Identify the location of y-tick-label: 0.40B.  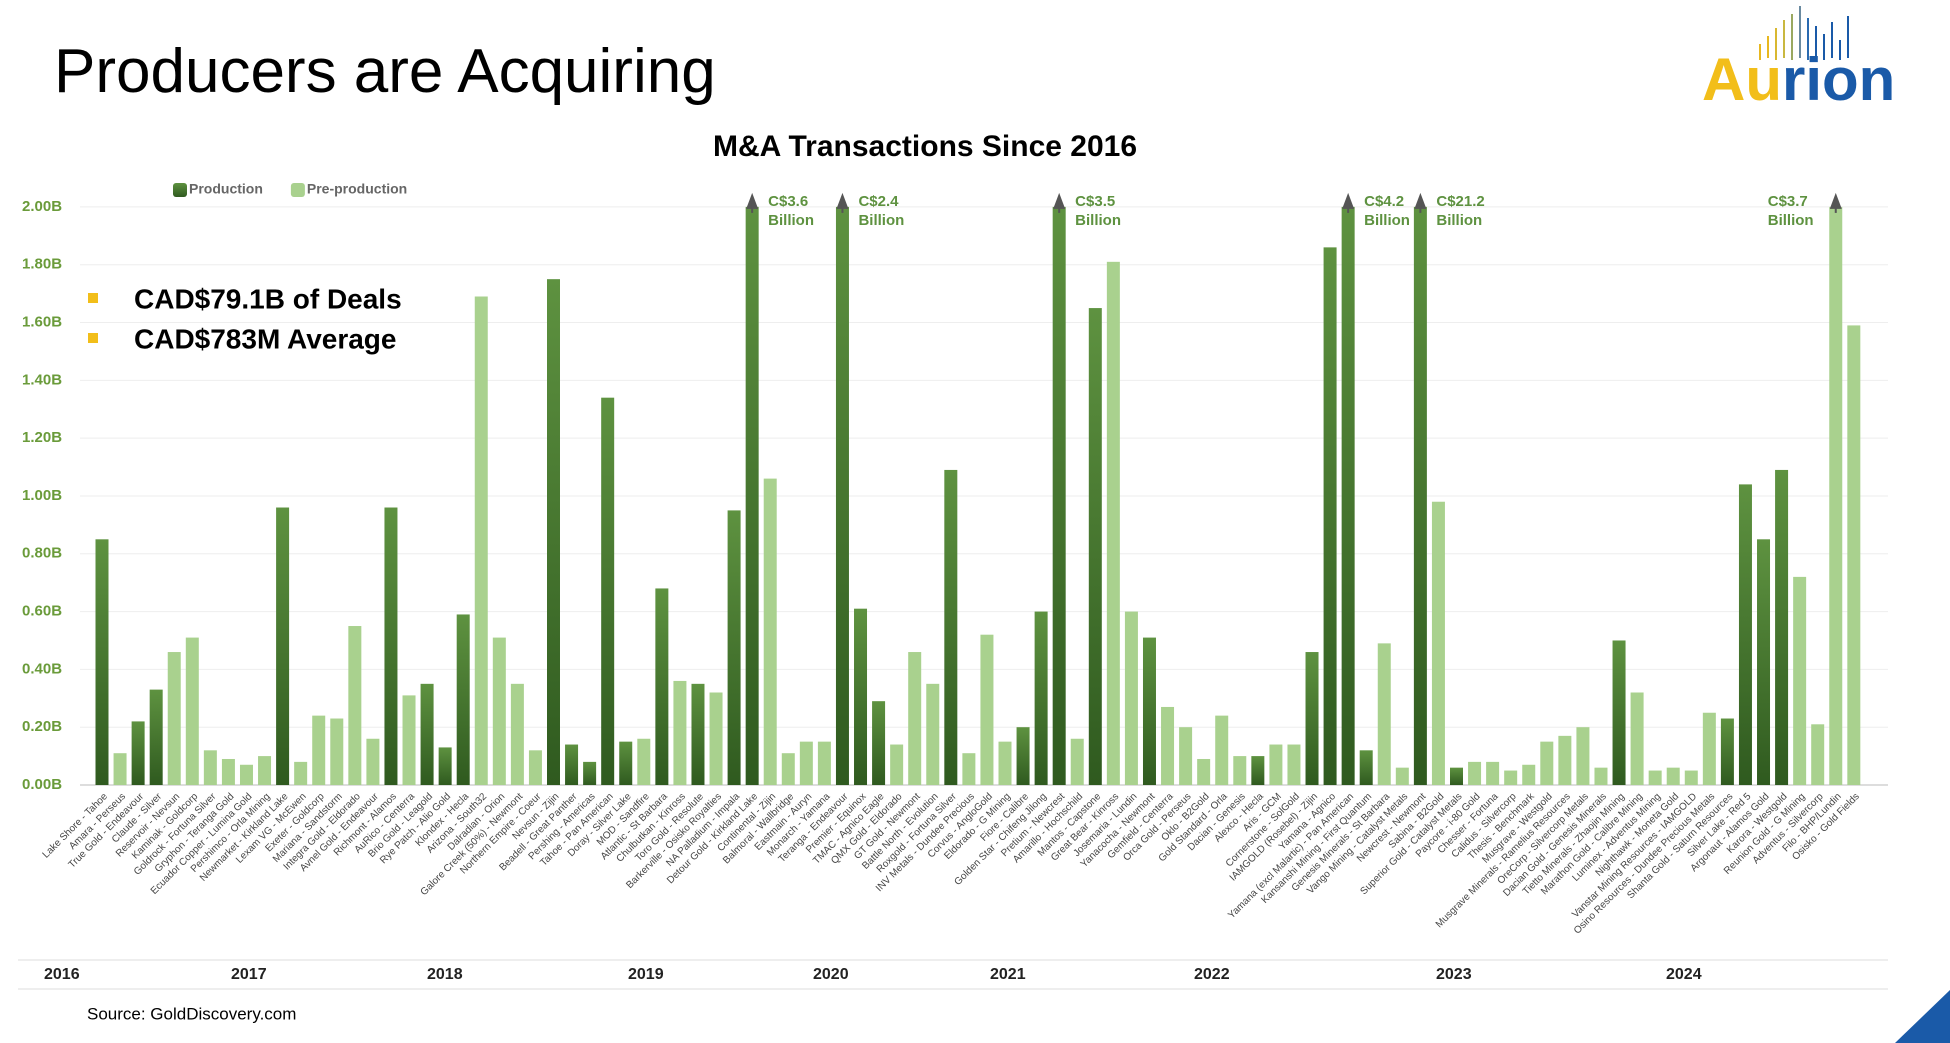
(42, 668).